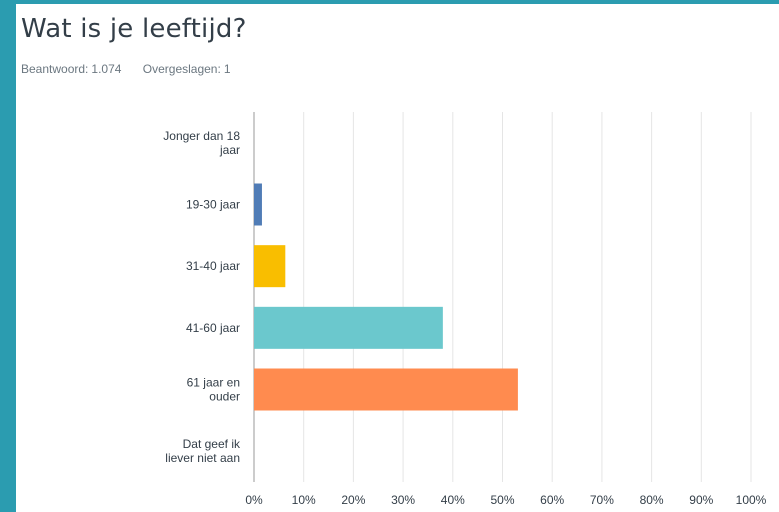  What do you see at coordinates (353, 500) in the screenshot?
I see `x-tick-label: 20%` at bounding box center [353, 500].